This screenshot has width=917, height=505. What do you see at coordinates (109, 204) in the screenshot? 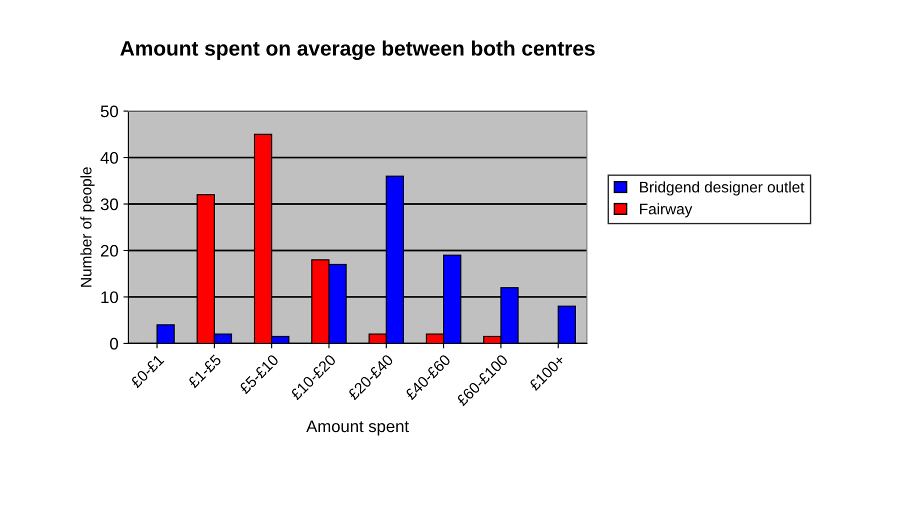
I see `y-tick-label: 30` at bounding box center [109, 204].